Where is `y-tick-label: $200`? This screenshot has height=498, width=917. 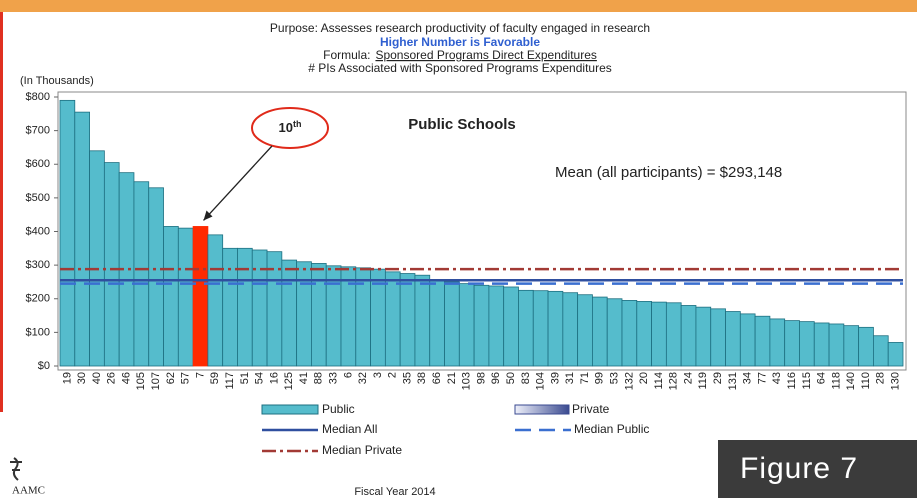
y-tick-label: $200 is located at coordinates (38, 299).